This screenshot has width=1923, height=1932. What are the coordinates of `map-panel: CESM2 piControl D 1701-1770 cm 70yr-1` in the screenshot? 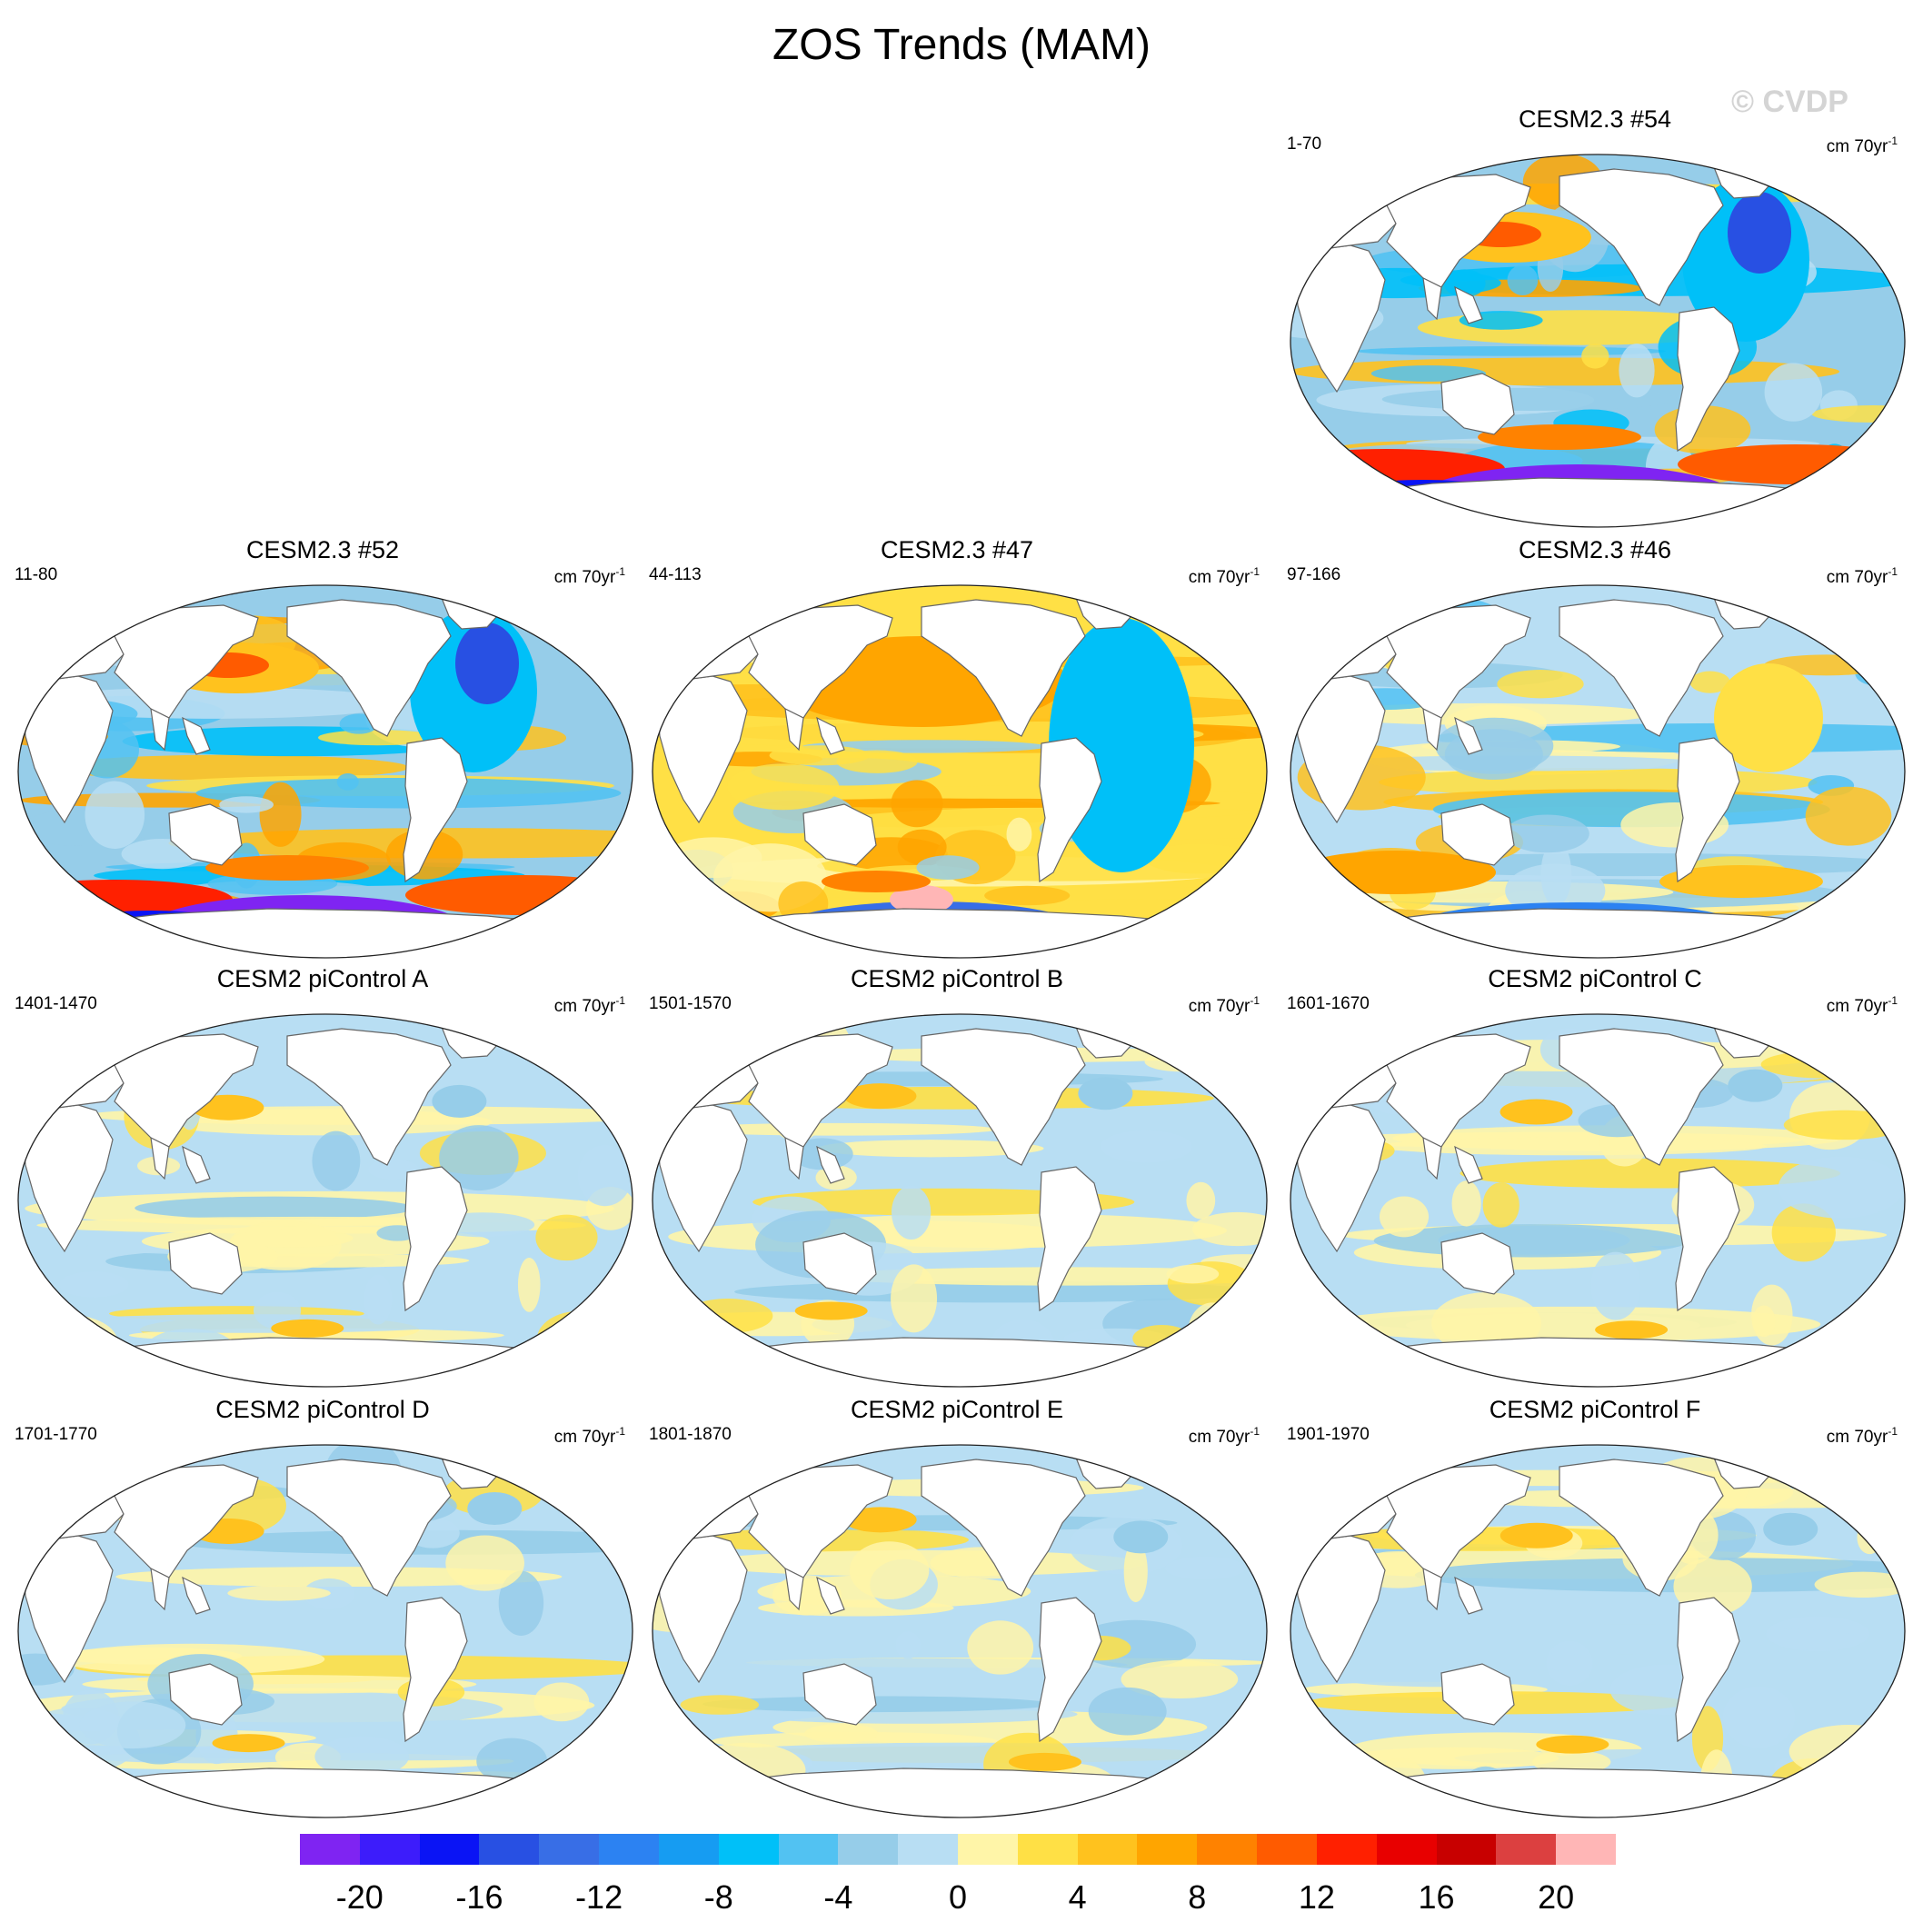 It's located at (322, 1609).